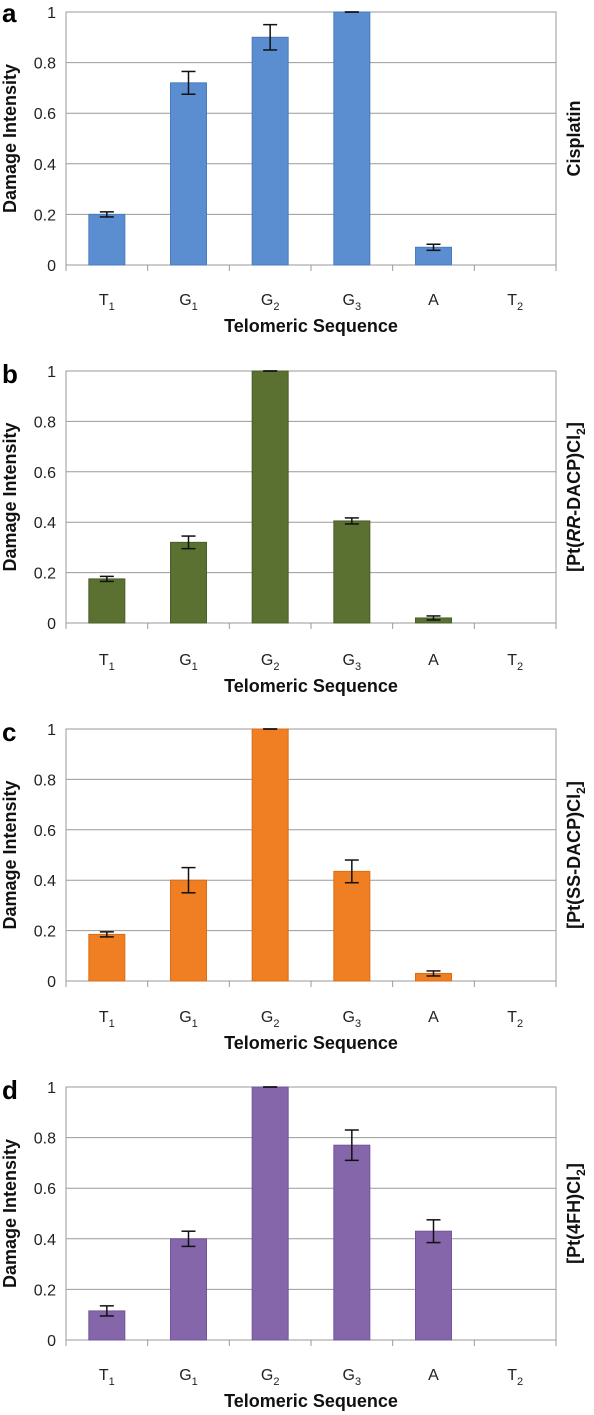 Image resolution: width=594 pixels, height=1415 pixels. Describe the element at coordinates (10, 1090) in the screenshot. I see `panel-label: d` at that location.